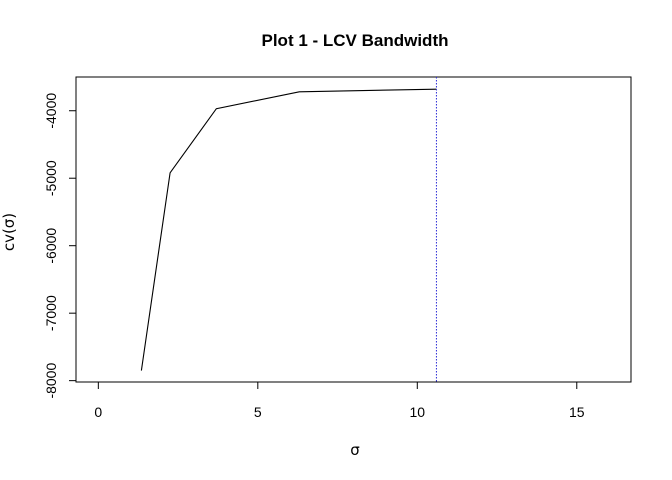 This screenshot has height=480, width=672. Describe the element at coordinates (60, 246) in the screenshot. I see `y-axis: -8000 -7000 -6000 -5000 -4000` at that location.